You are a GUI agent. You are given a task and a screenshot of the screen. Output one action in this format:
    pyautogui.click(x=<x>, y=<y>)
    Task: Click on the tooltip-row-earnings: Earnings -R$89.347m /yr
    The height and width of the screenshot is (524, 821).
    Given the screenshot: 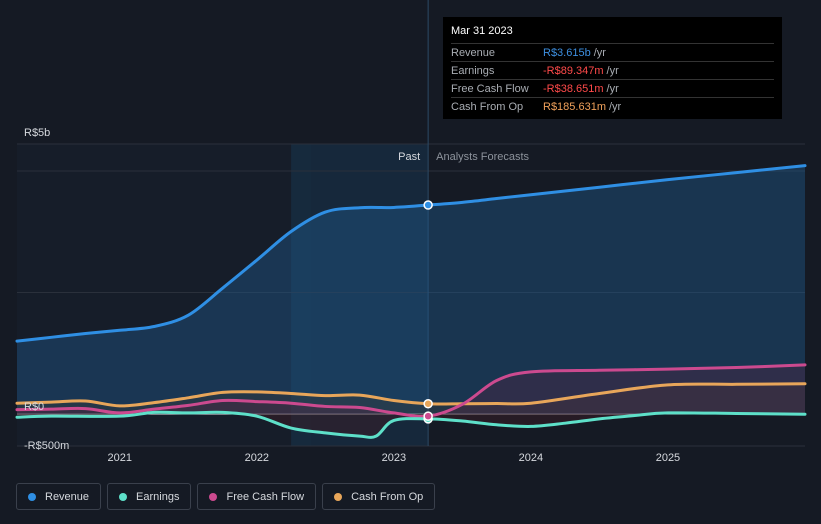 What is the action you would take?
    pyautogui.click(x=612, y=70)
    